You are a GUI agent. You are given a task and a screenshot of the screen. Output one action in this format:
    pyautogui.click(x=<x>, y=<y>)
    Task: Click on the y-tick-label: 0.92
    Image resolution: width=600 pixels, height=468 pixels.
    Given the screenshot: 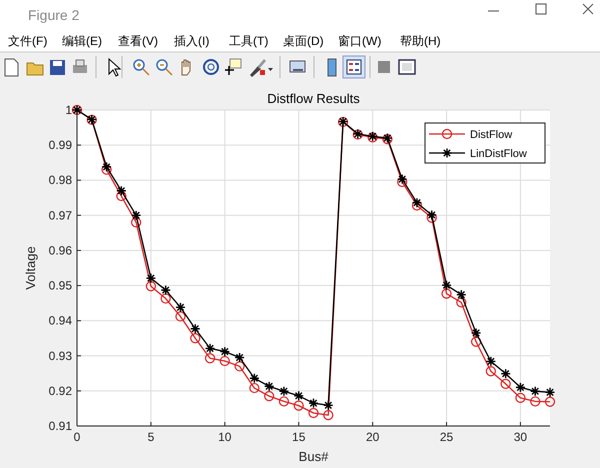 What is the action you would take?
    pyautogui.click(x=60, y=391)
    